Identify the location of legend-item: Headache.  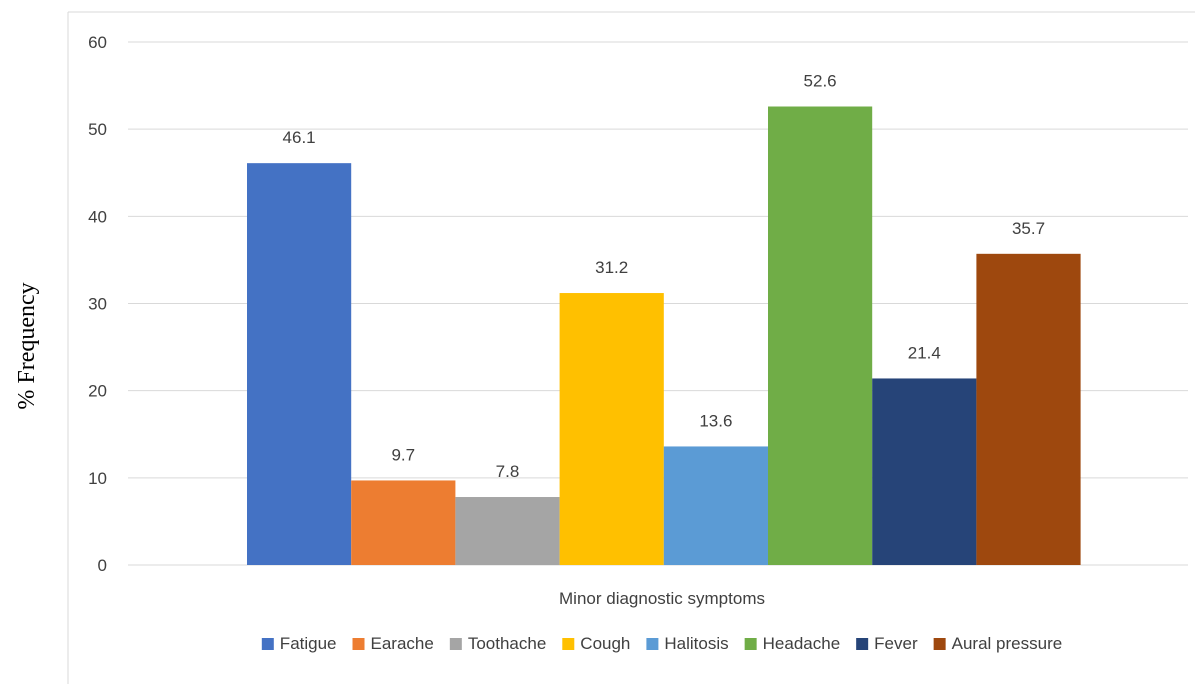
(792, 643).